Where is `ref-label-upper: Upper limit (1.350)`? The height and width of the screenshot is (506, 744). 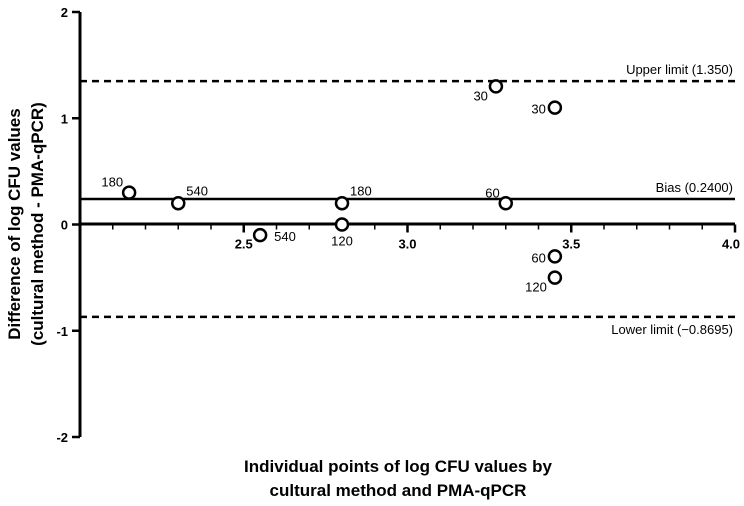 ref-label-upper: Upper limit (1.350) is located at coordinates (679, 69).